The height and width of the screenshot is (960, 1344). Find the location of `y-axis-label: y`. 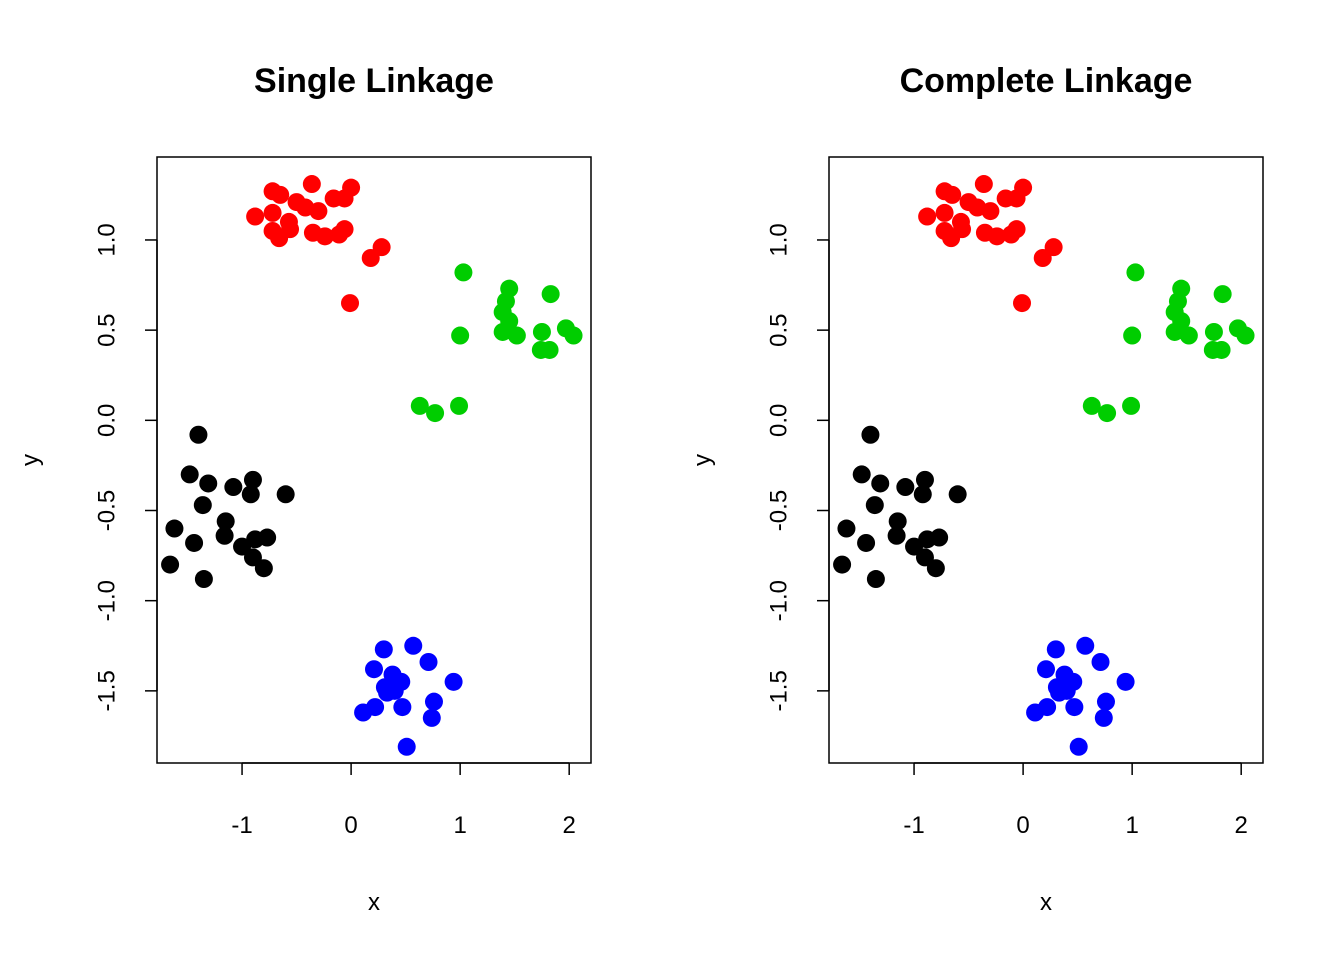

y-axis-label: y is located at coordinates (30, 460).